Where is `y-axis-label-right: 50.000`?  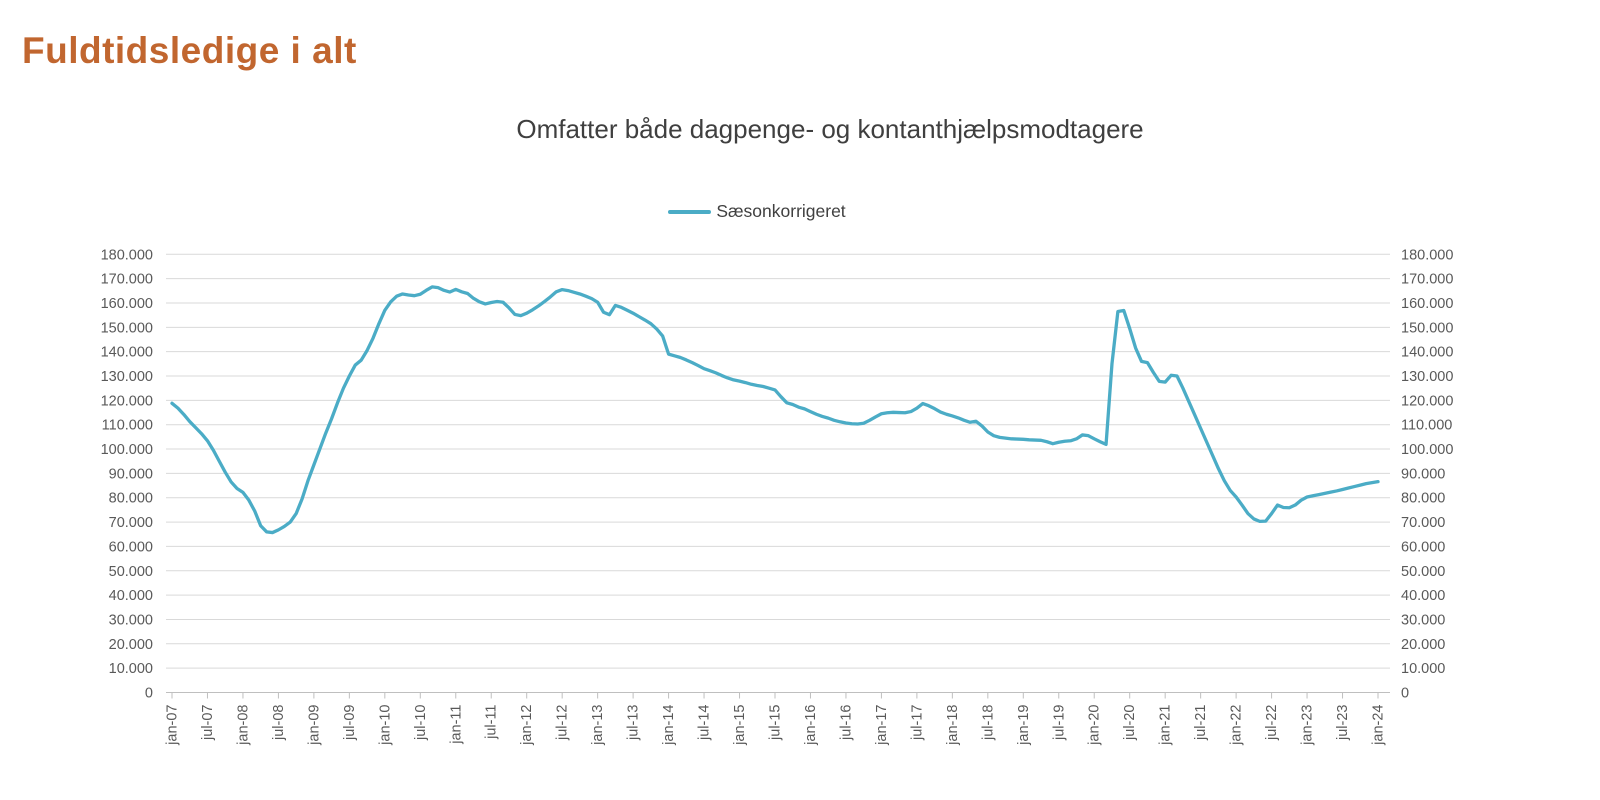
y-axis-label-right: 50.000 is located at coordinates (1423, 572).